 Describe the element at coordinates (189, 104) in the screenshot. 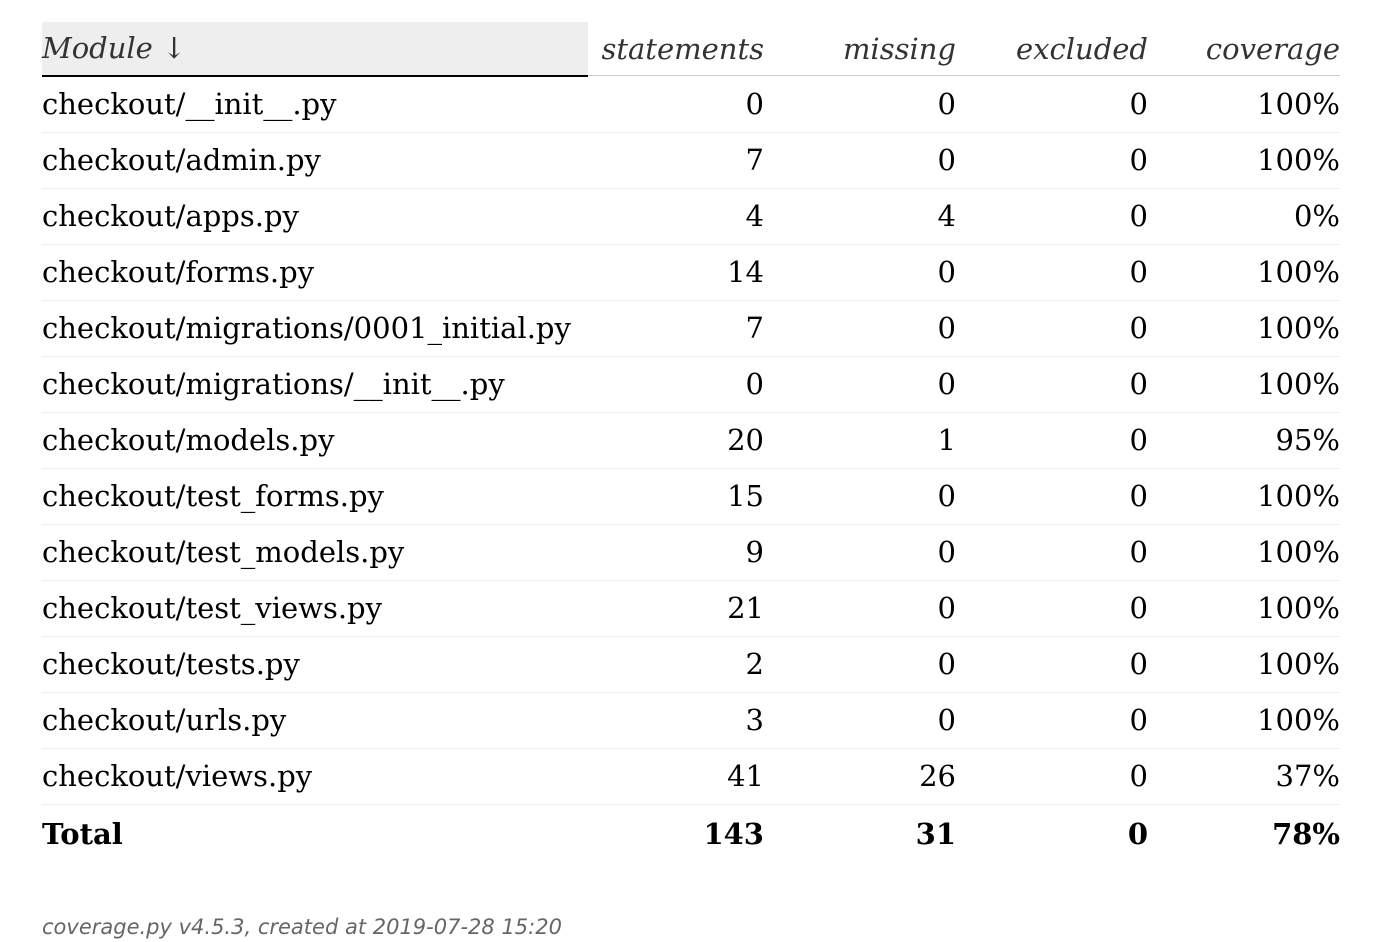

I see `module-link: checkout/__init__.py` at that location.